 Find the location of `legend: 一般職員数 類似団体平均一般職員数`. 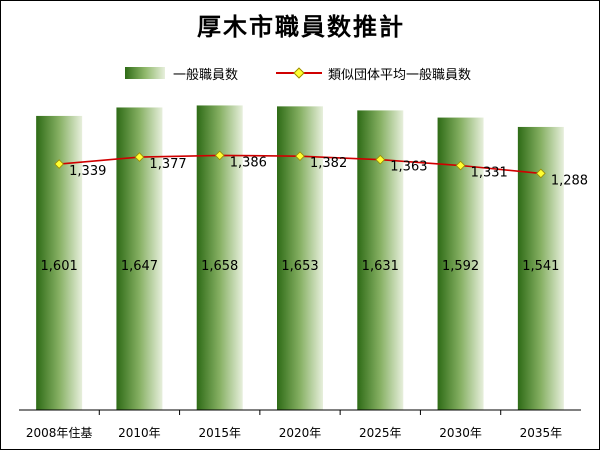

legend: 一般職員数 類似団体平均一般職員数 is located at coordinates (300, 73).